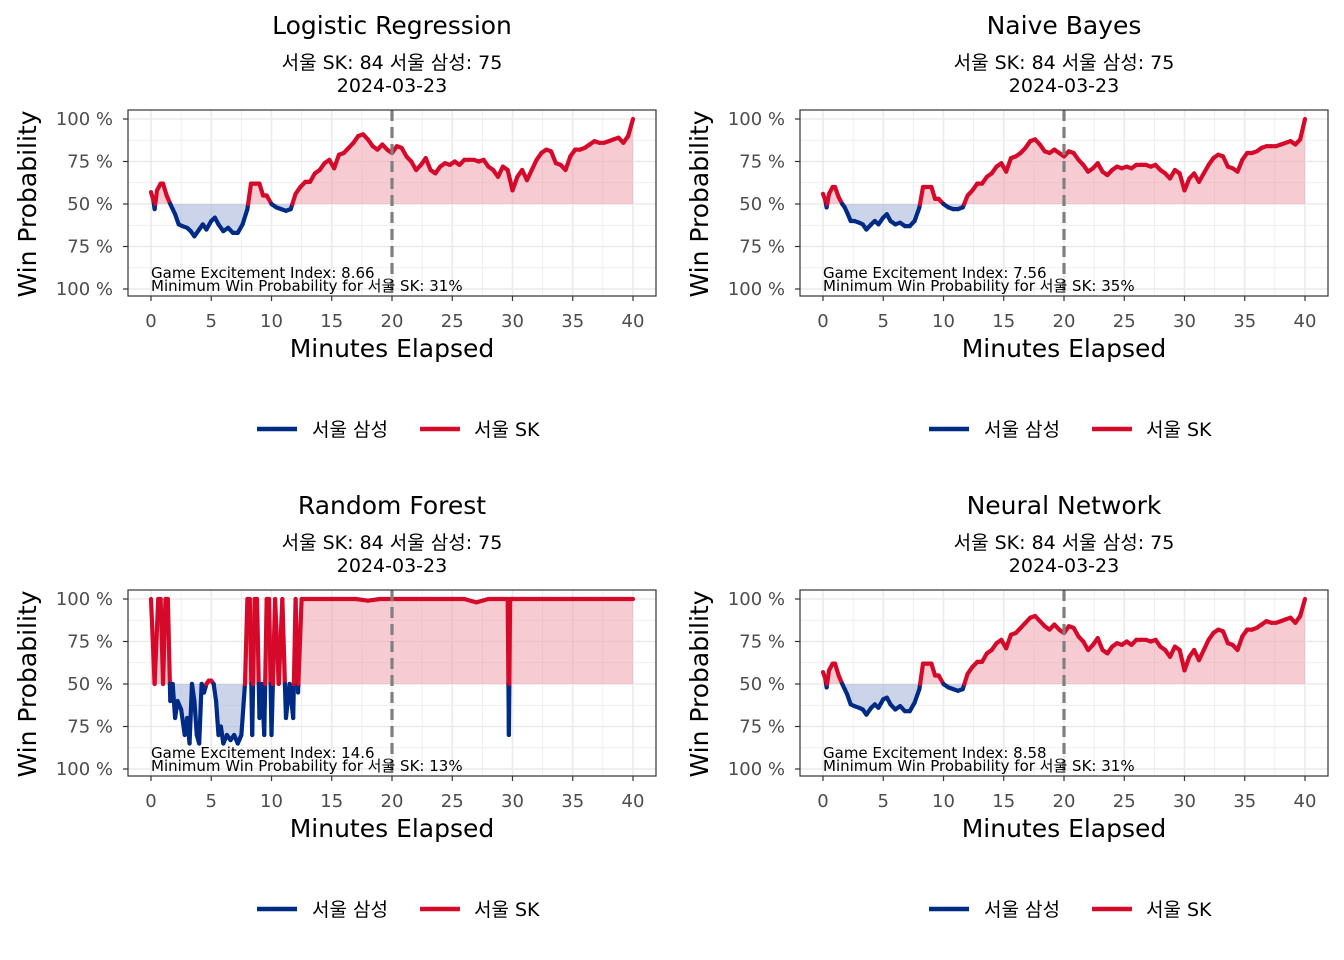 Image resolution: width=1344 pixels, height=960 pixels. Describe the element at coordinates (307, 766) in the screenshot. I see `annotation-min-win-prob: Minimum Win Probability for 서울 SK: 13%` at that location.